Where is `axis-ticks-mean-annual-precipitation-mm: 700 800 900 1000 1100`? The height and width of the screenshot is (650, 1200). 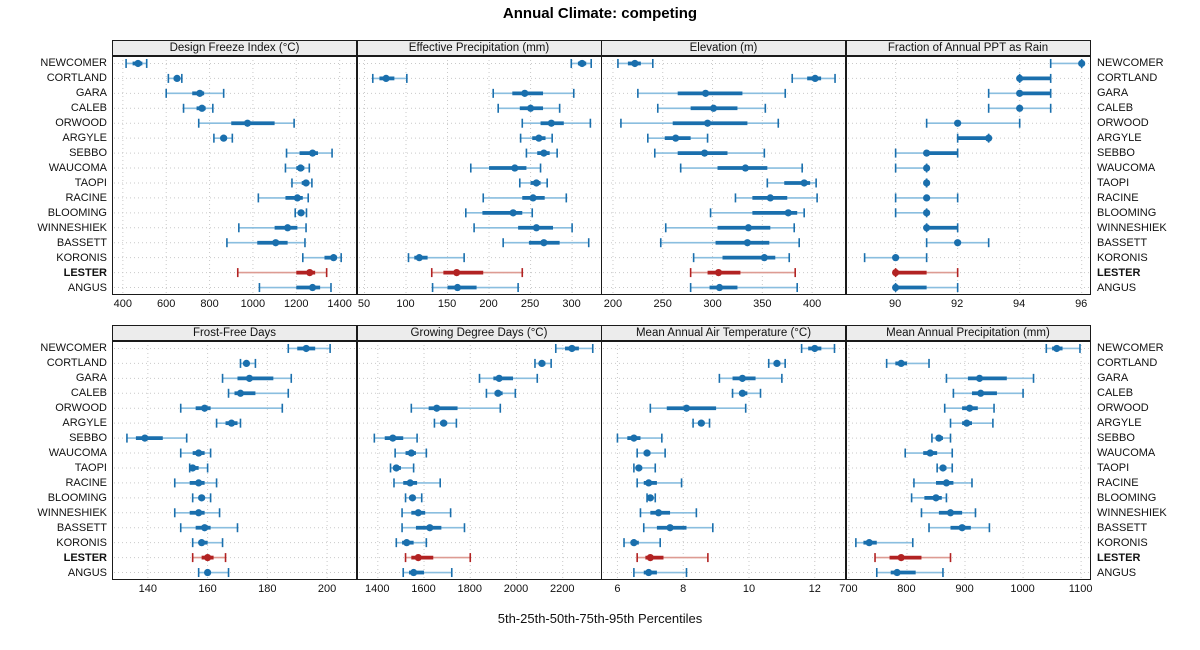
axis-ticks-mean-annual-precipitation-mm: 700 800 900 1000 1100 is located at coordinates (966, 590).